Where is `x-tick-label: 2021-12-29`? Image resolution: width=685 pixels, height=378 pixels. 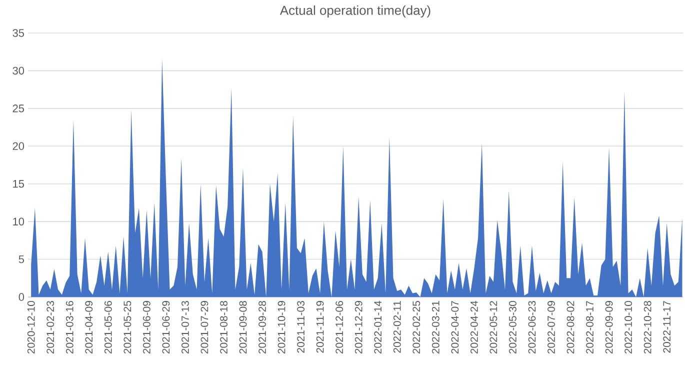 x-tick-label: 2021-12-29 is located at coordinates (358, 327).